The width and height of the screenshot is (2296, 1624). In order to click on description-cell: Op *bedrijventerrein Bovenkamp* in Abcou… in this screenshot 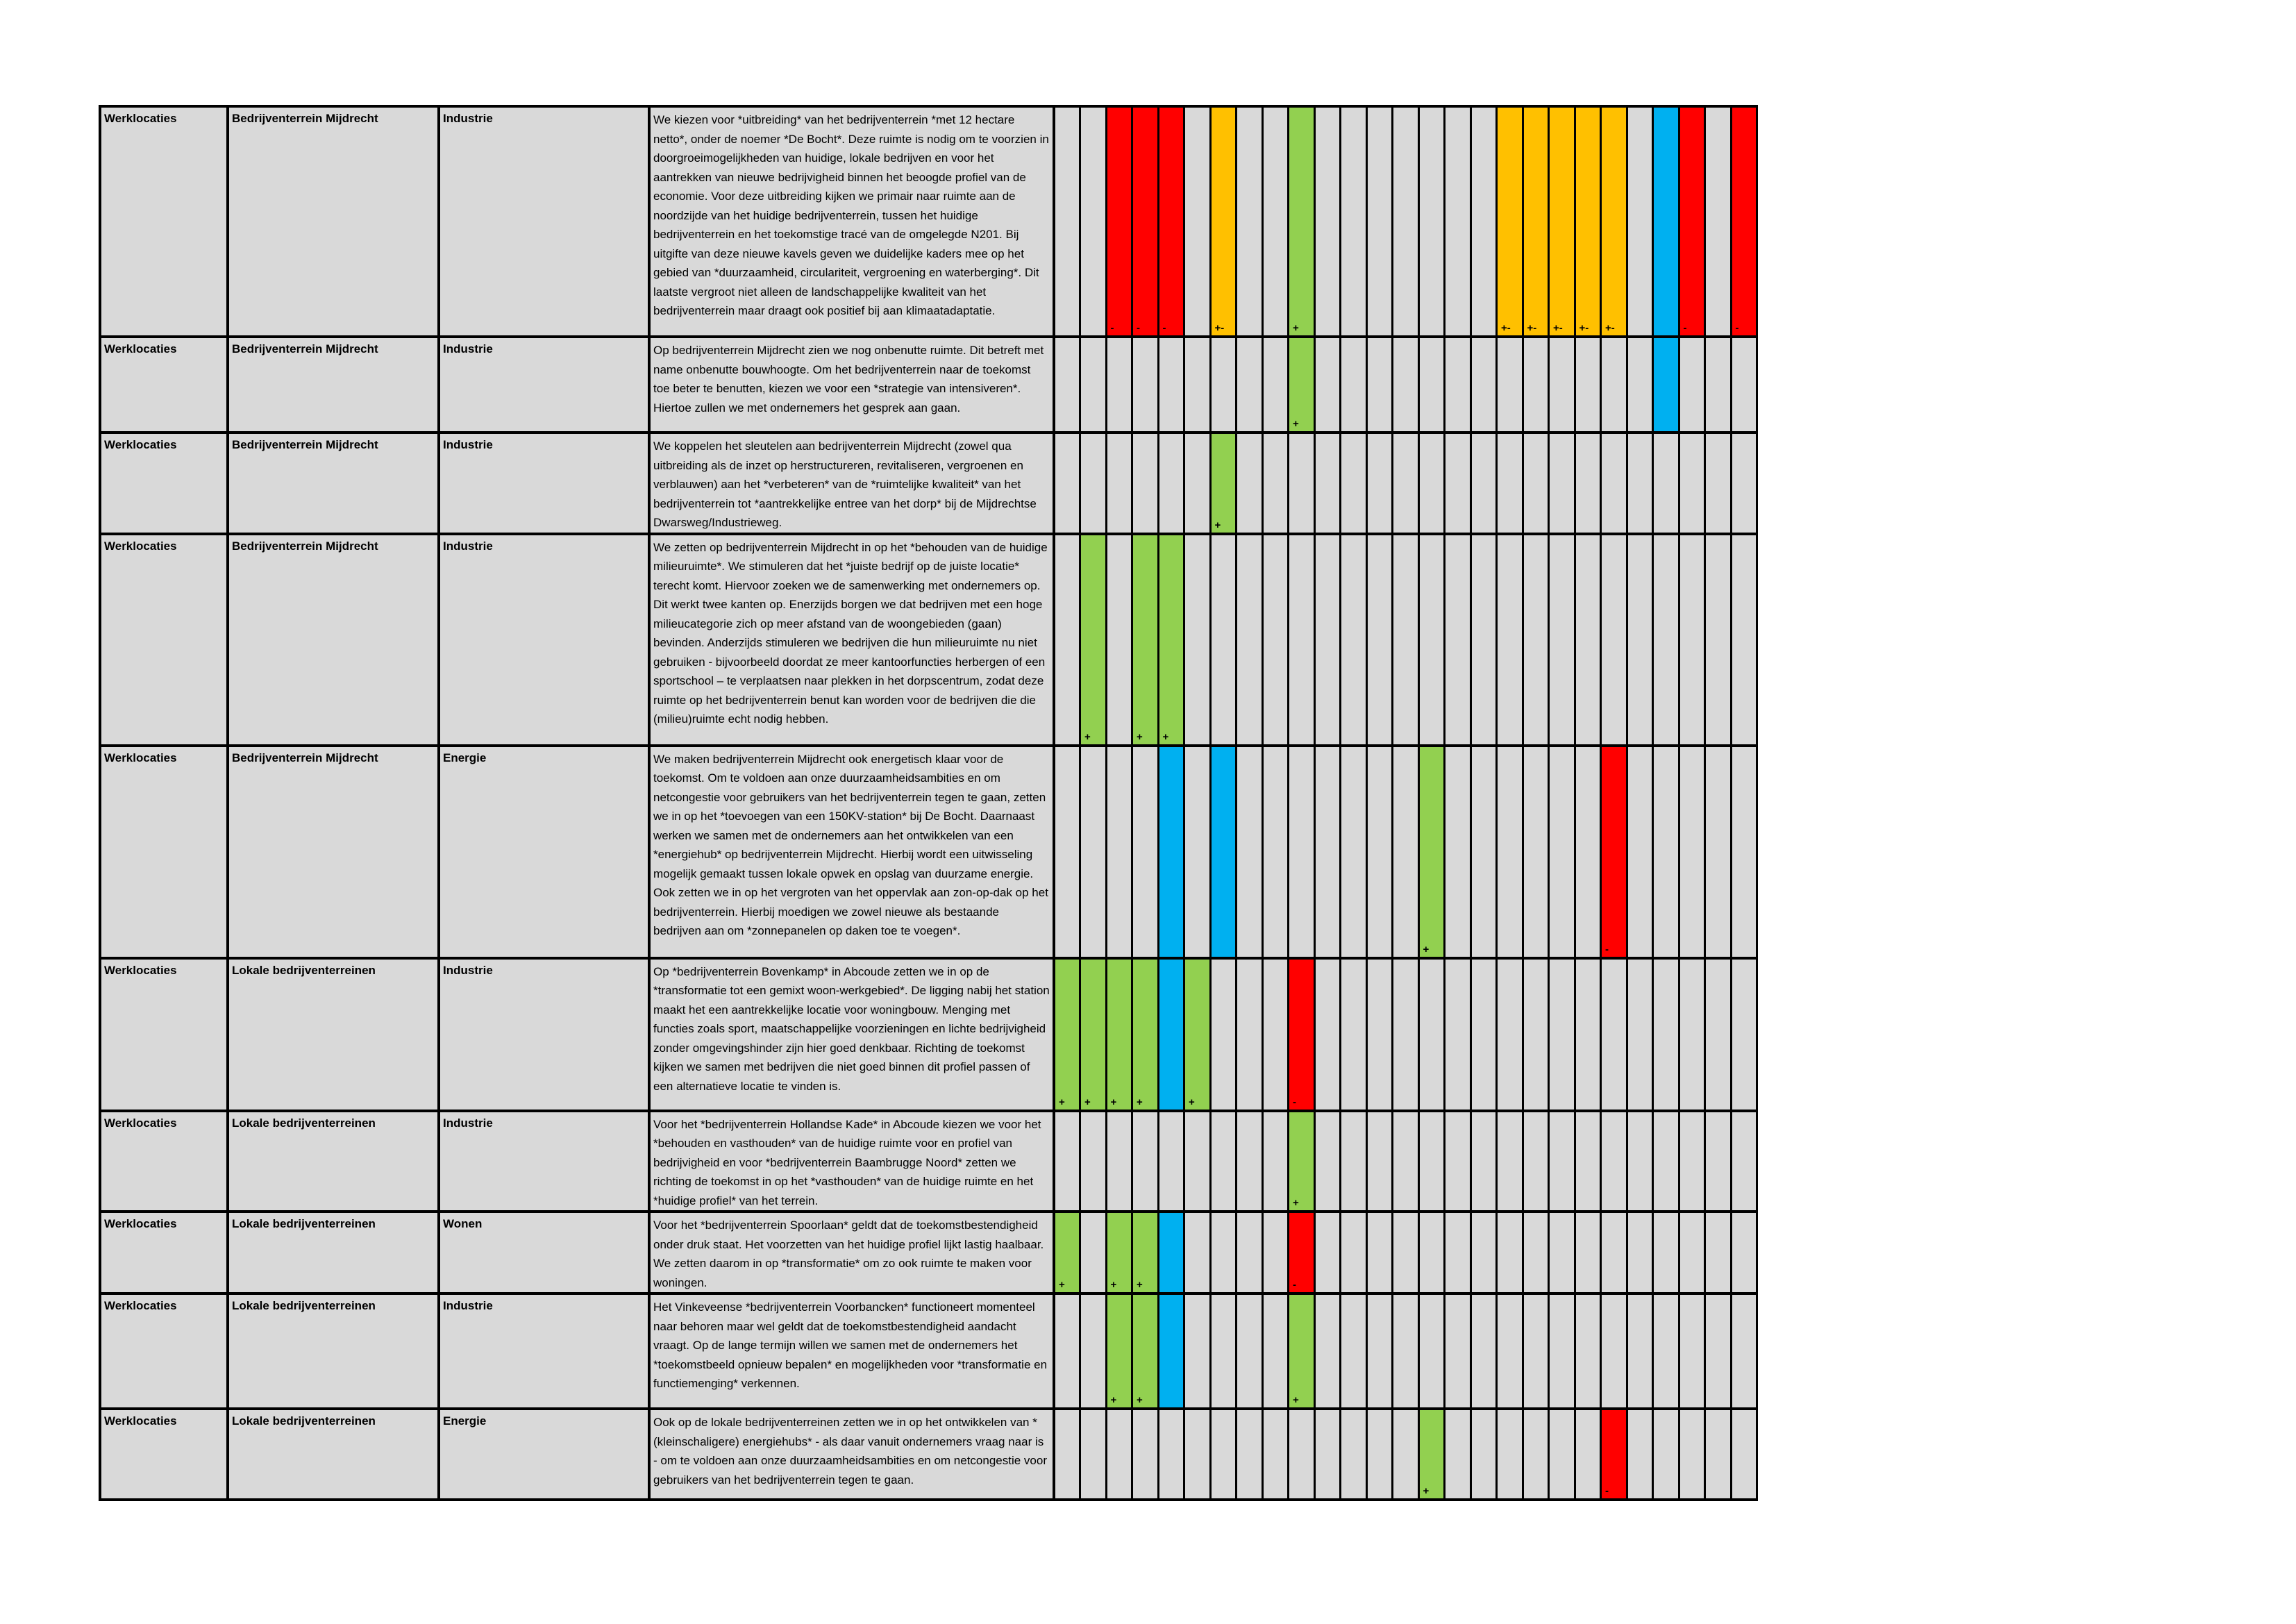, I will do `click(851, 1034)`.